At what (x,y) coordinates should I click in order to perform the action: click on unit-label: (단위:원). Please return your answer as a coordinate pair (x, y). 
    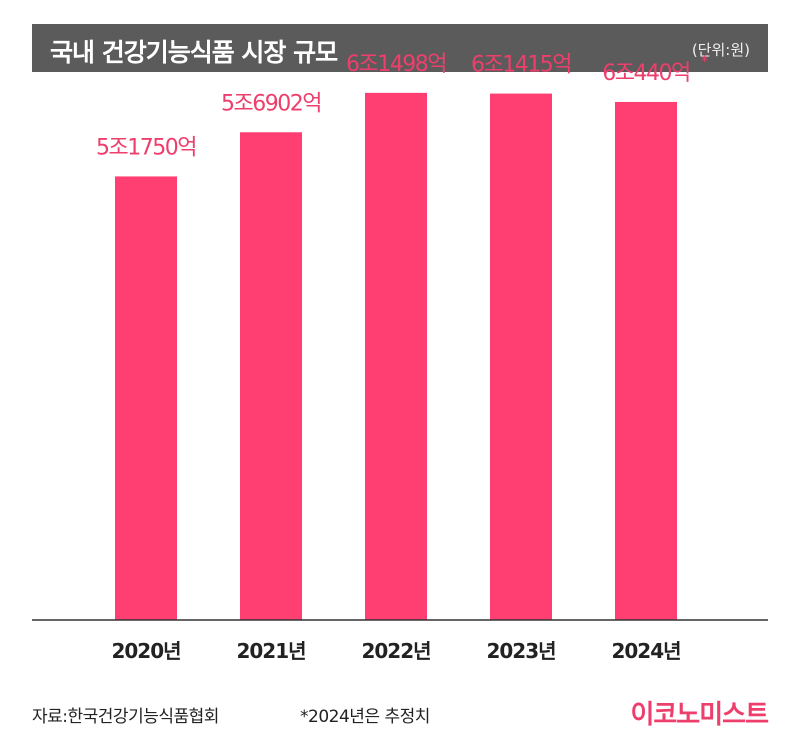
    Looking at the image, I should click on (720, 50).